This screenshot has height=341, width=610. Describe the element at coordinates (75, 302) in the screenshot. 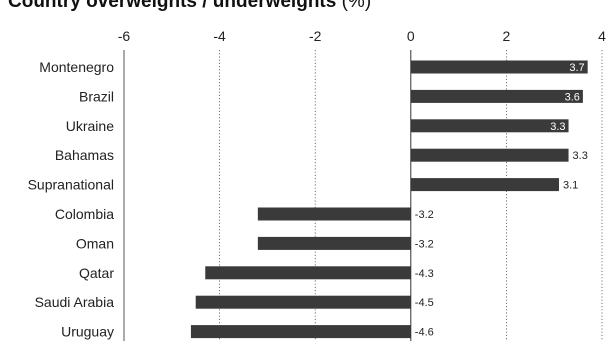

I see `category-label: Saudi Arabia` at that location.